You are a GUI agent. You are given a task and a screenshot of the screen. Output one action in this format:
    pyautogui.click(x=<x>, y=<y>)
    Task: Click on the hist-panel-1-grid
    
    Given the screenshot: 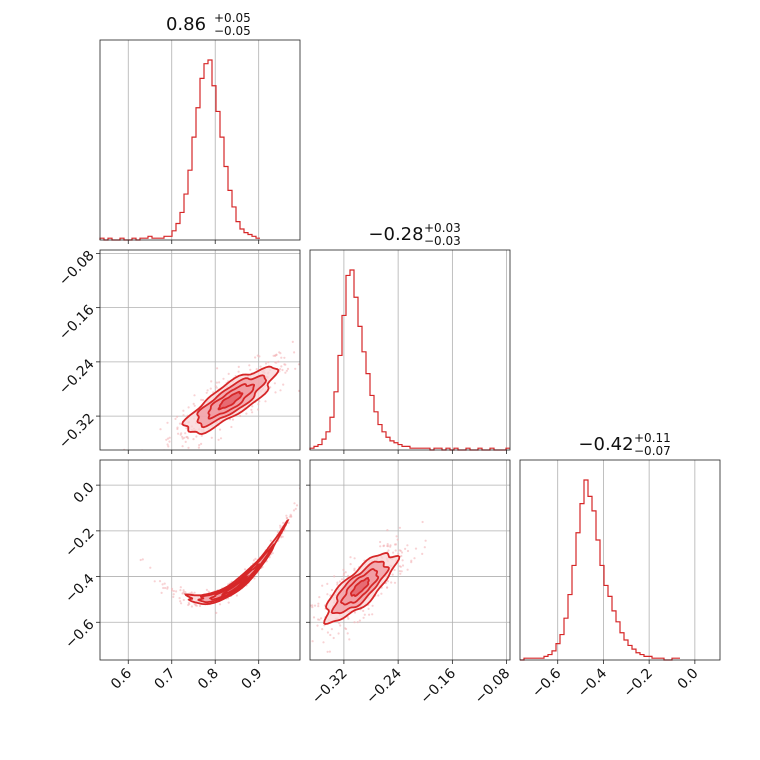 What is the action you would take?
    pyautogui.click(x=425, y=350)
    